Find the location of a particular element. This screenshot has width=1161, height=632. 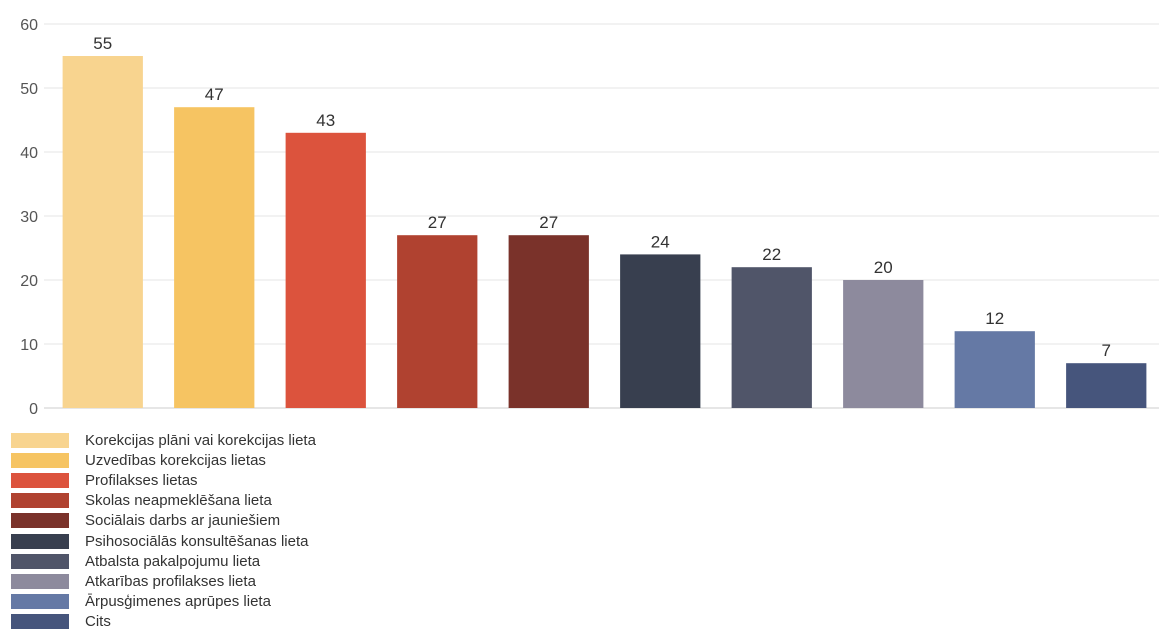

y-tick-label: 0 is located at coordinates (33, 409).